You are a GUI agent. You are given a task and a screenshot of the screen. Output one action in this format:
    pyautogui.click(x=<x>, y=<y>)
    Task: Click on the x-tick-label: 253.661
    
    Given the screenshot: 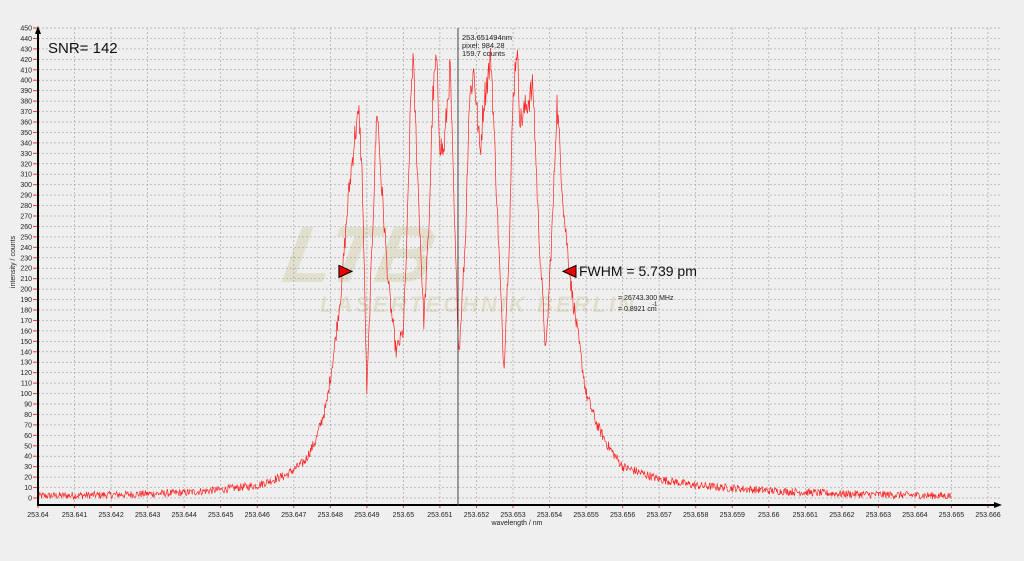 What is the action you would take?
    pyautogui.click(x=805, y=515)
    